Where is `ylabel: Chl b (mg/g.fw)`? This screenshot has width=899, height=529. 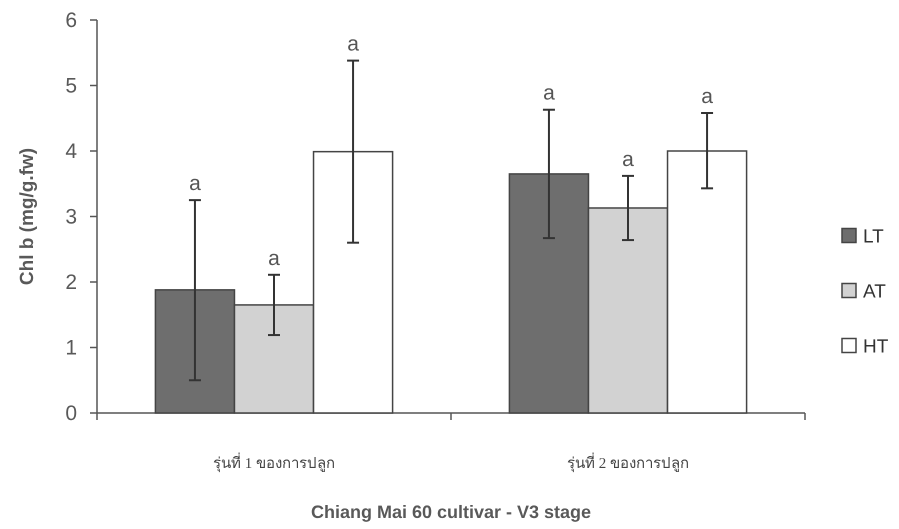
ylabel: Chl b (mg/g.fw) is located at coordinates (27, 217).